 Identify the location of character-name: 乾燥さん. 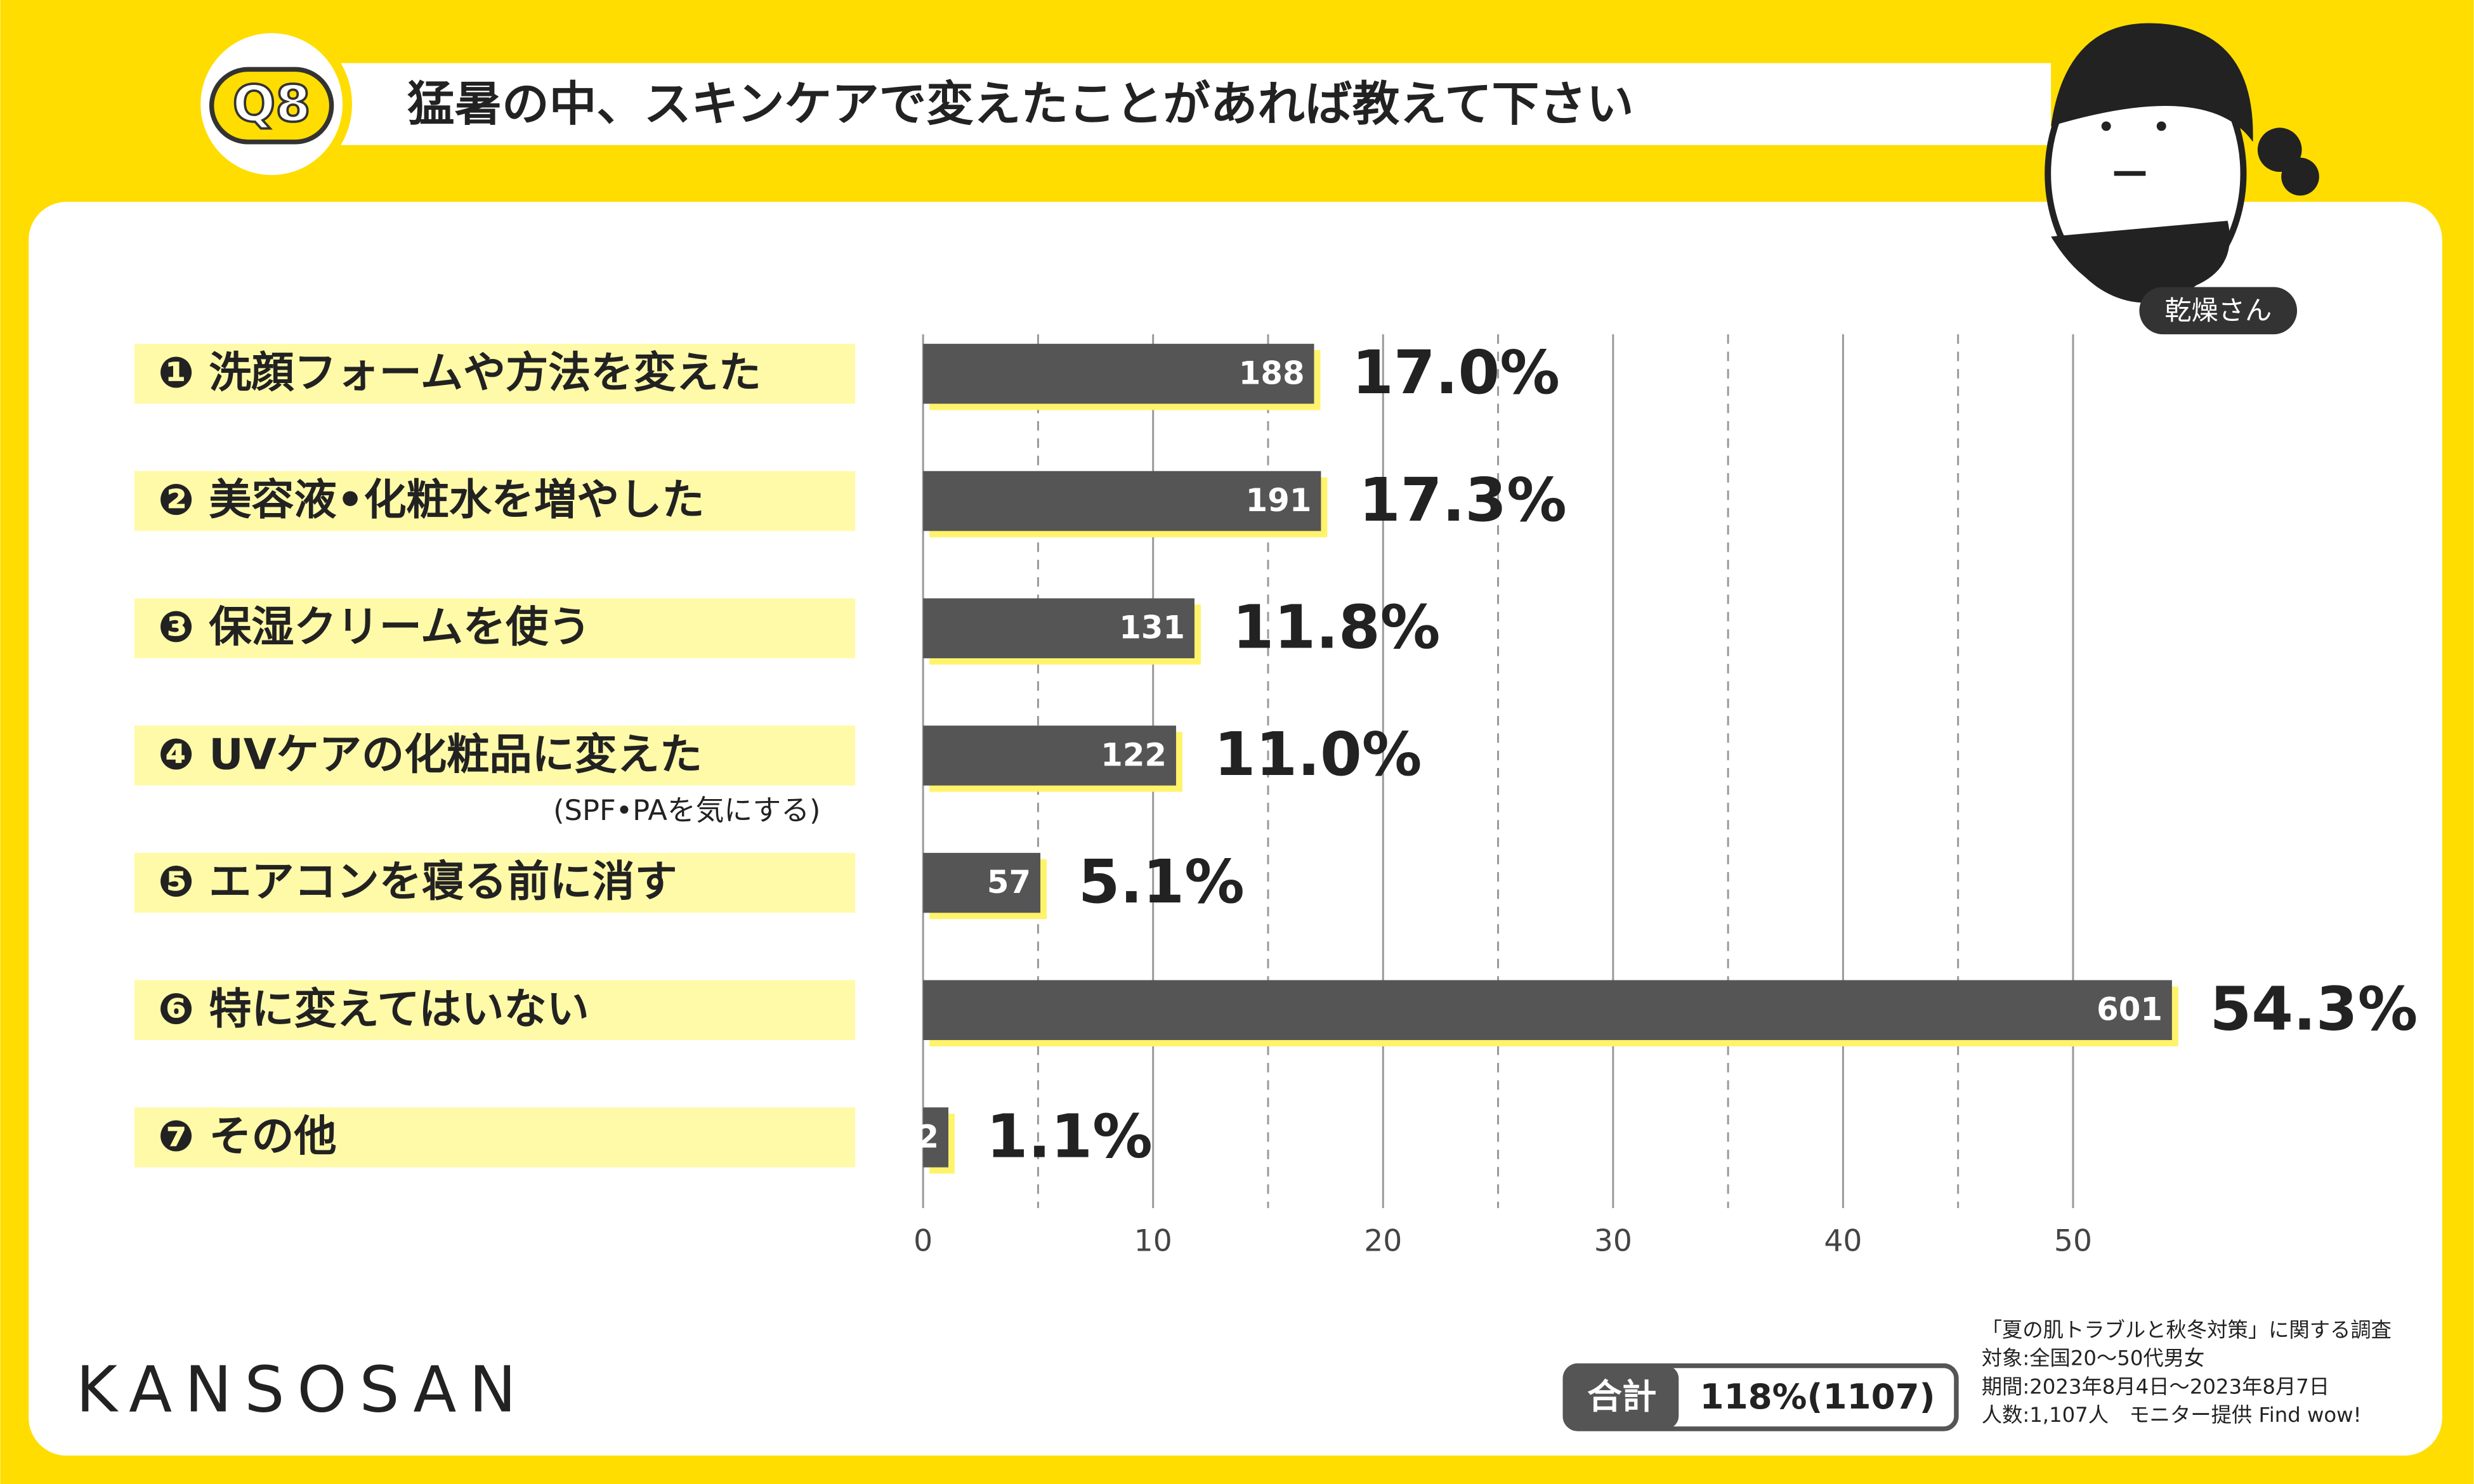
(2218, 310).